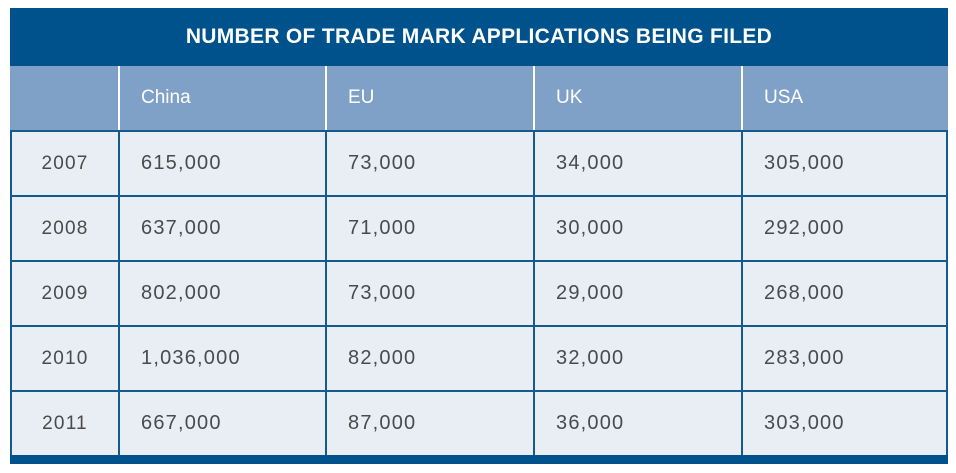 This screenshot has width=956, height=473. What do you see at coordinates (638, 228) in the screenshot?
I see `value-cell-2008-uk: 30,000` at bounding box center [638, 228].